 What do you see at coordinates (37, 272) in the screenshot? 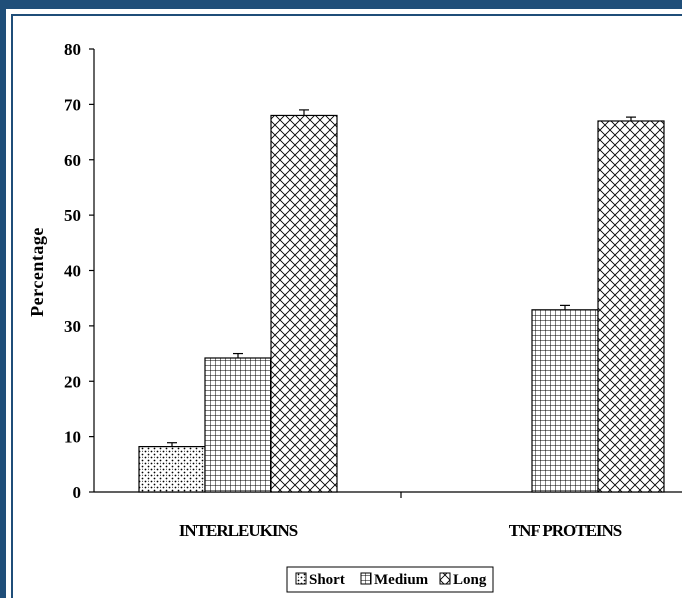
I see `y-axis-label: Percentage` at bounding box center [37, 272].